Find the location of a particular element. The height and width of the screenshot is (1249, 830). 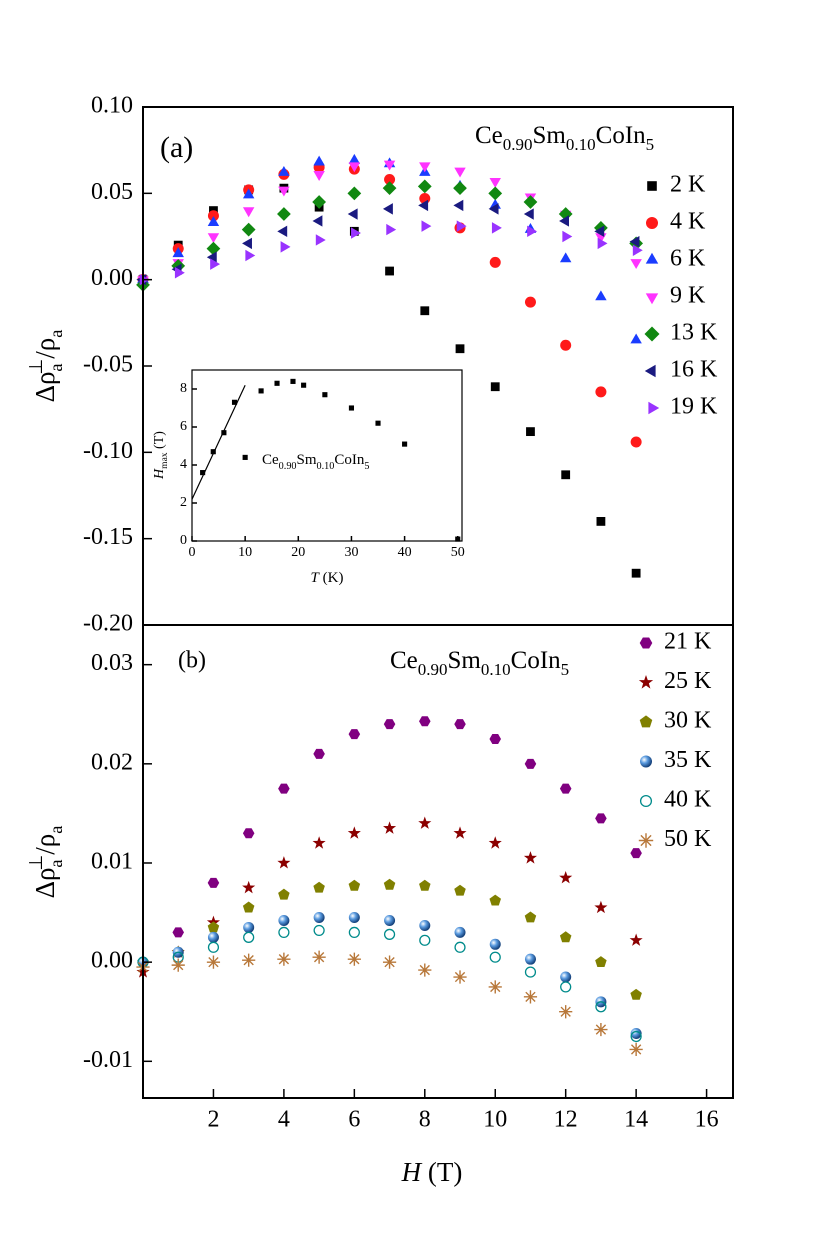

y-tick-label: 8 is located at coordinates (183, 388).